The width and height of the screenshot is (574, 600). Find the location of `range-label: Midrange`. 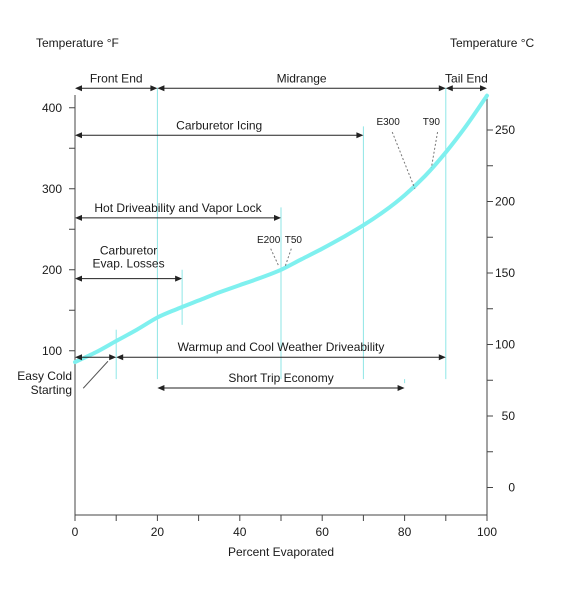

range-label: Midrange is located at coordinates (302, 78).